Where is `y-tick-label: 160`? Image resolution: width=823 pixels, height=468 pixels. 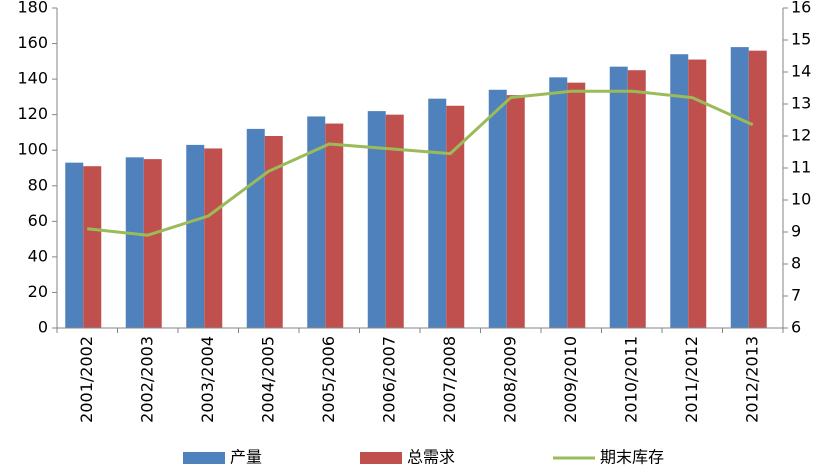 y-tick-label: 160 is located at coordinates (32, 42).